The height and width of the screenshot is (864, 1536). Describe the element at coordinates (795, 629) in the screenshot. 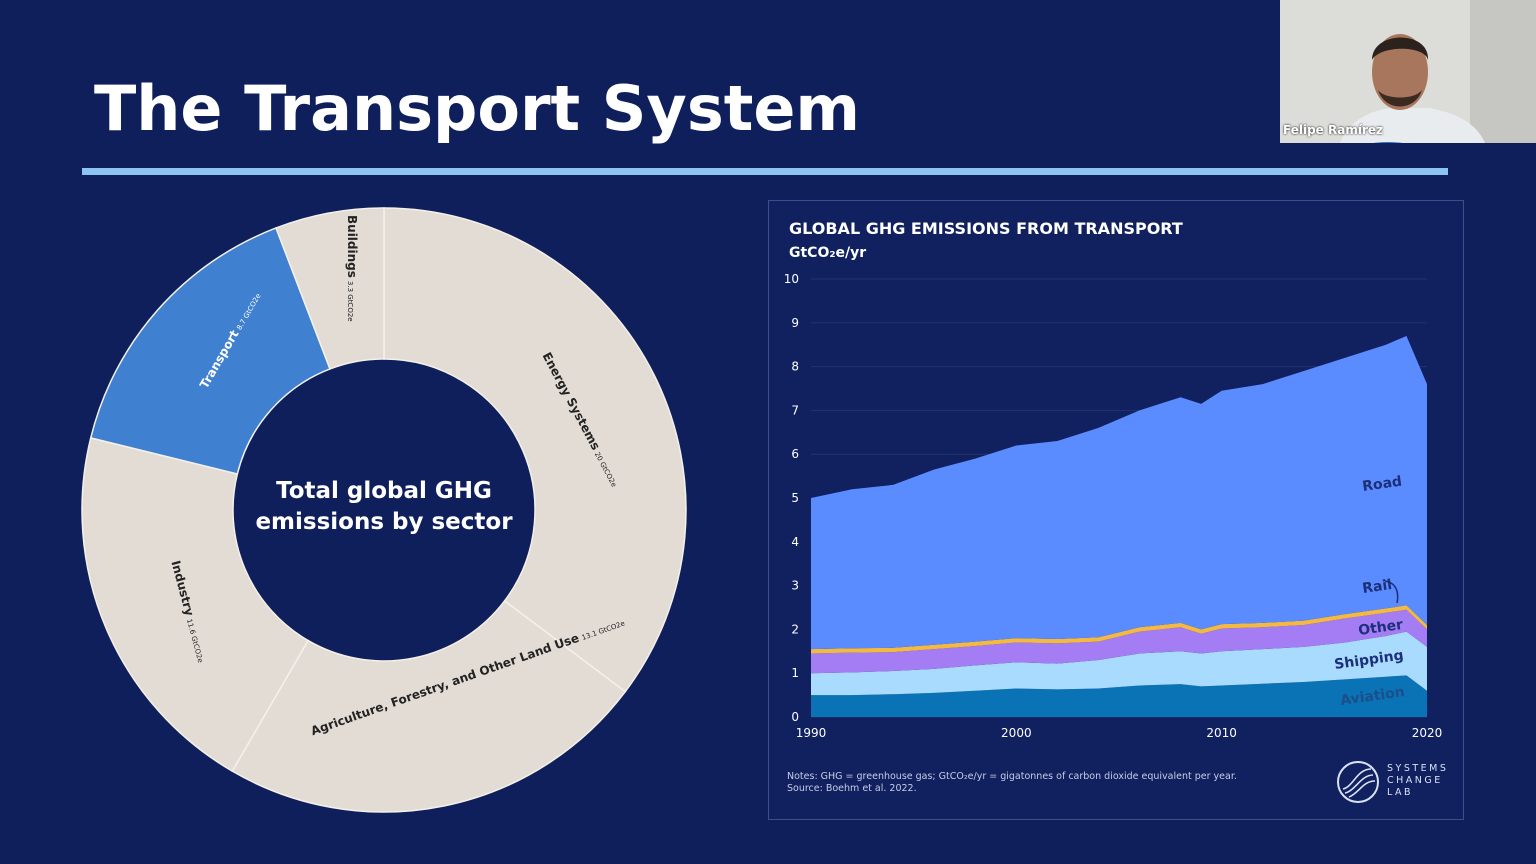

I see `y-tick-label: 2` at that location.